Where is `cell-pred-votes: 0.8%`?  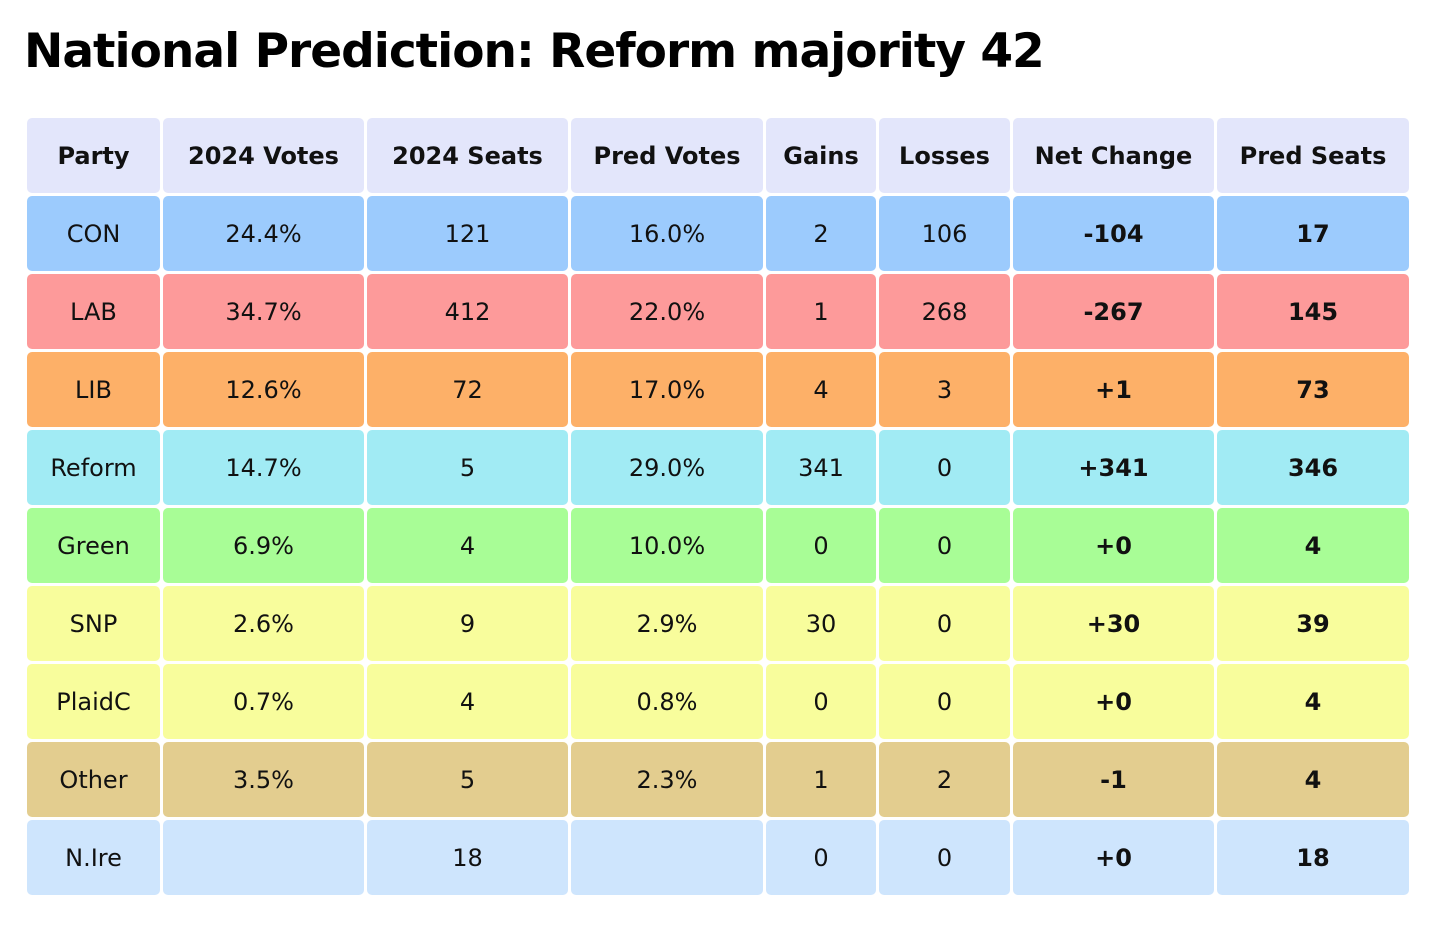
cell-pred-votes: 0.8% is located at coordinates (667, 701).